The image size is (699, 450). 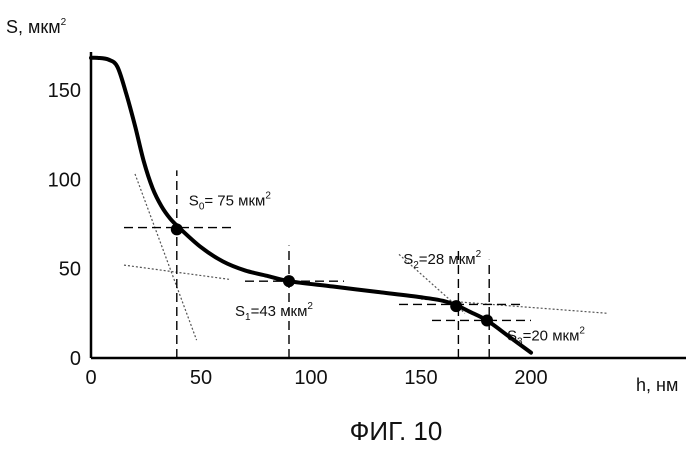 What do you see at coordinates (657, 385) in the screenshot?
I see `x-axis-title: h, нм` at bounding box center [657, 385].